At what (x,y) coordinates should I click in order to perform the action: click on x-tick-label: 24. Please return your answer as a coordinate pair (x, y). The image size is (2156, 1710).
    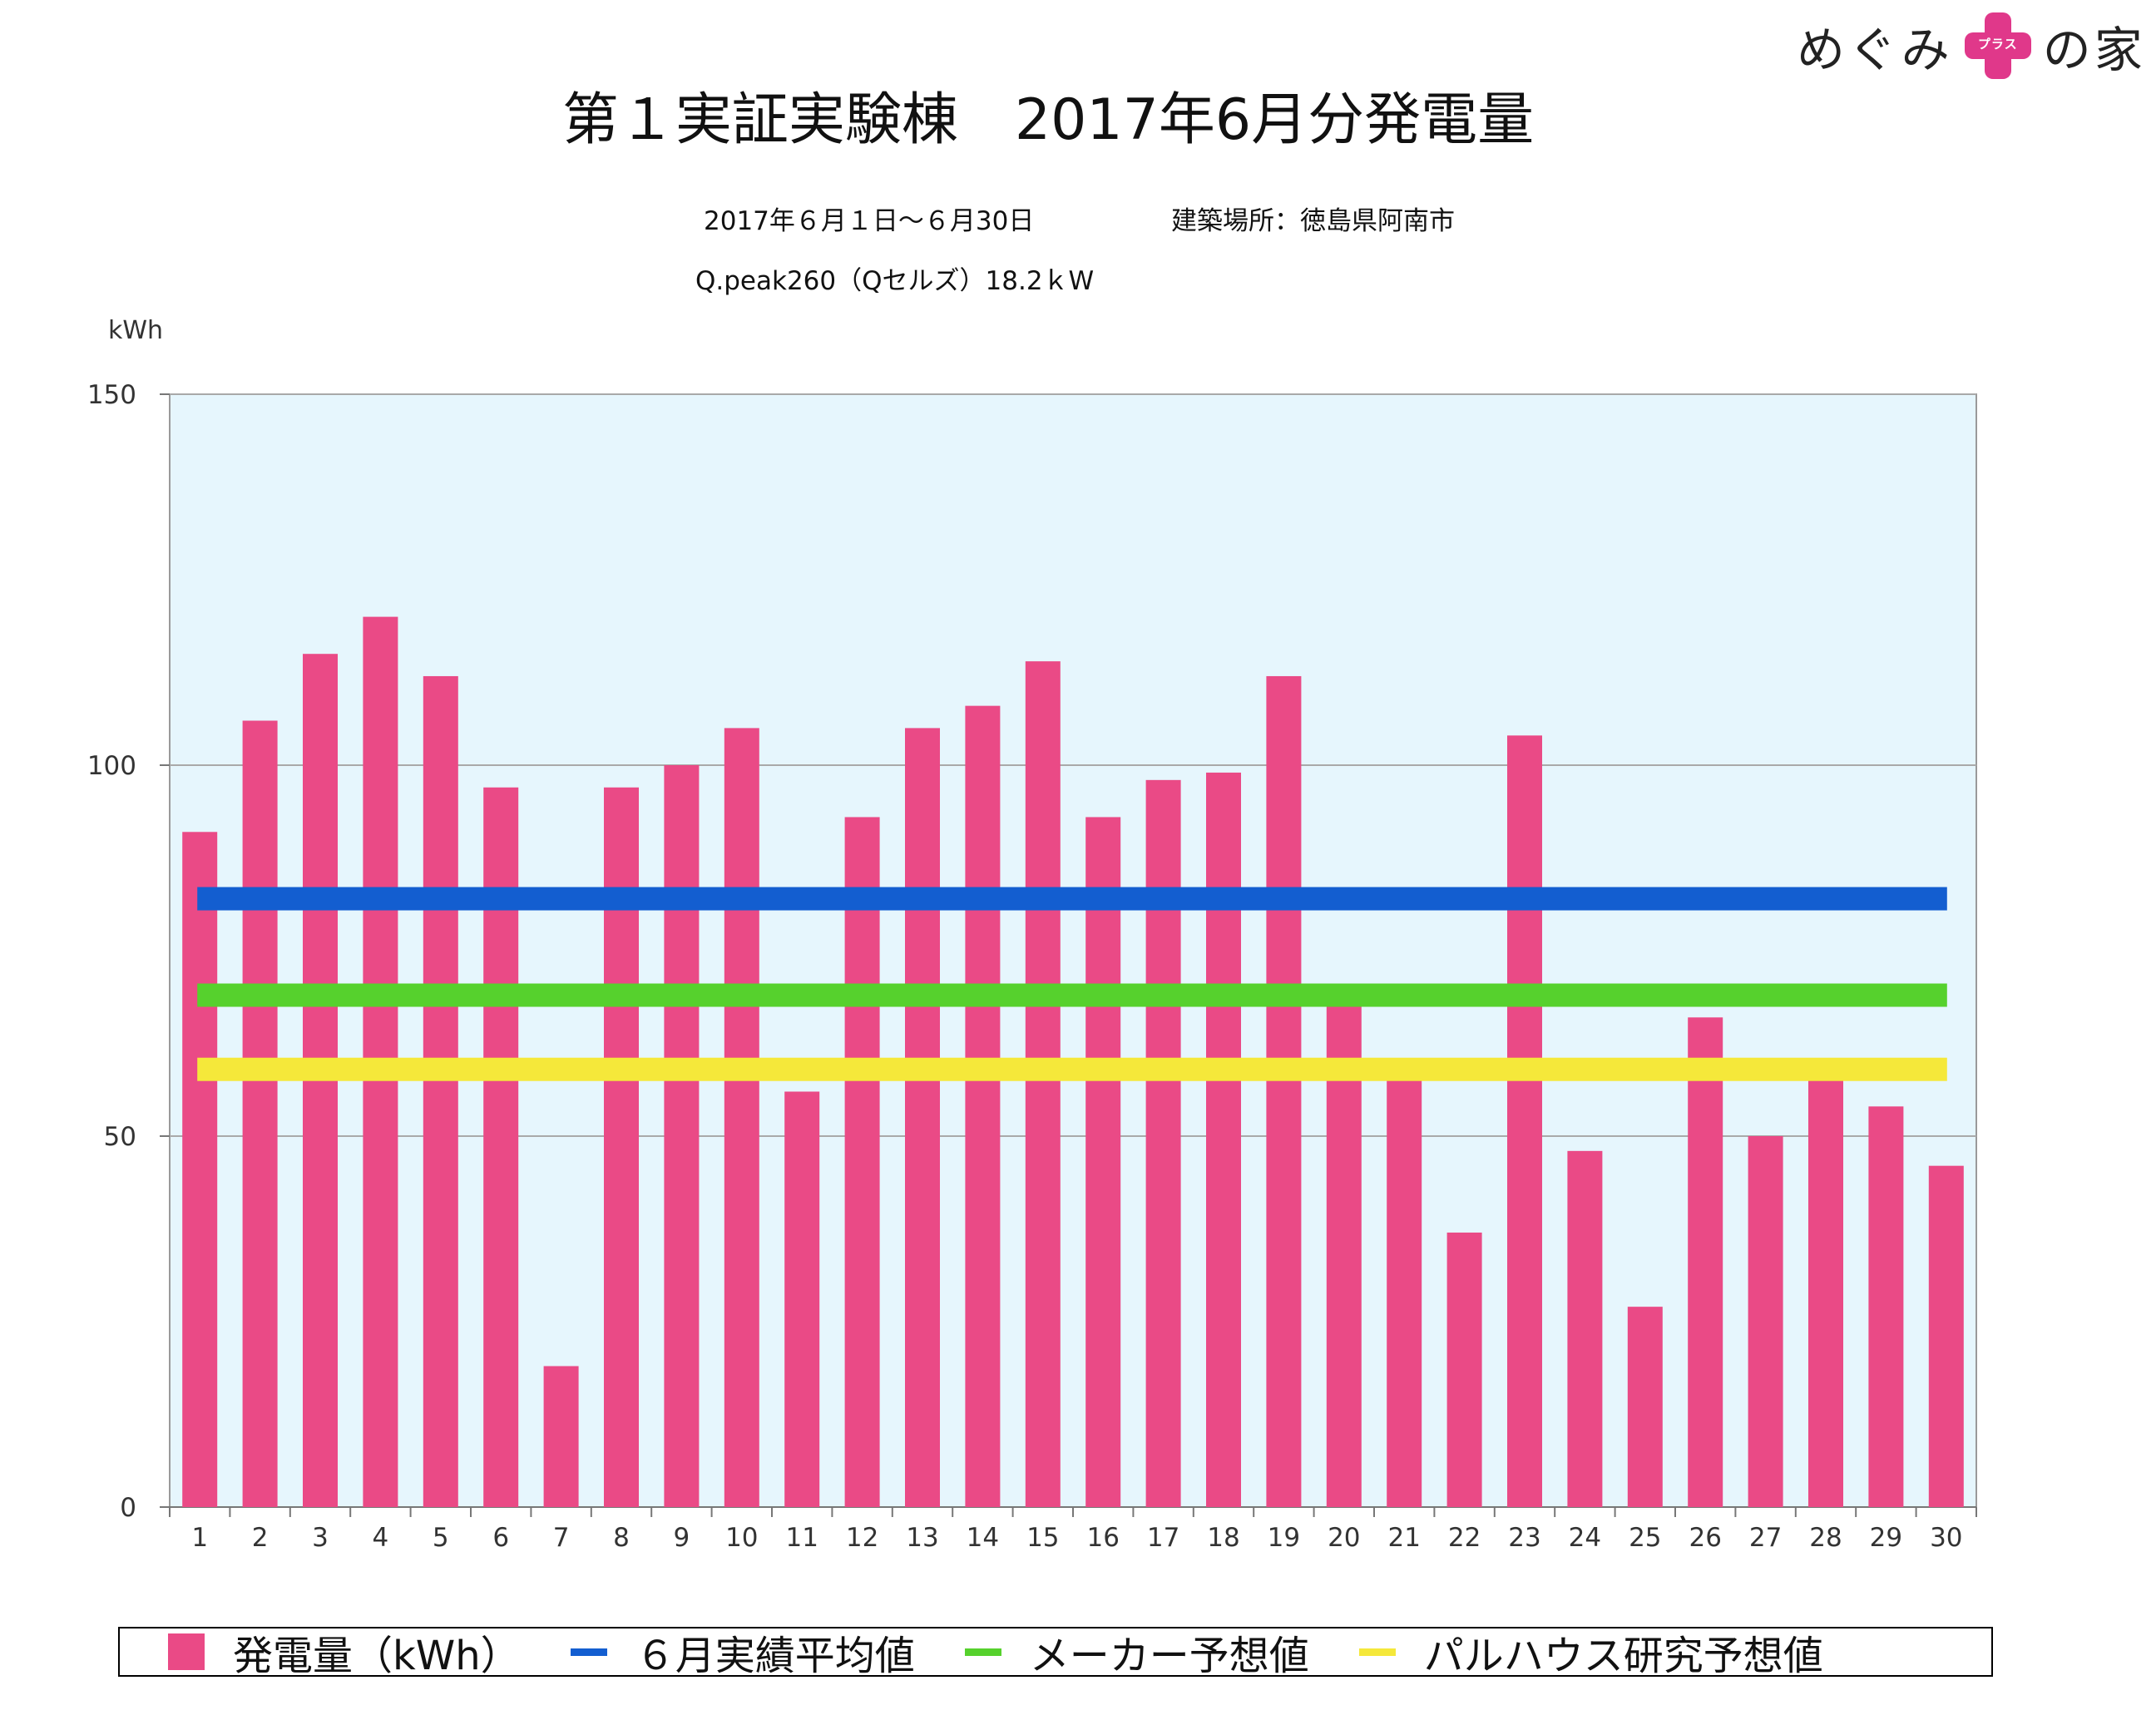
    Looking at the image, I should click on (1585, 1538).